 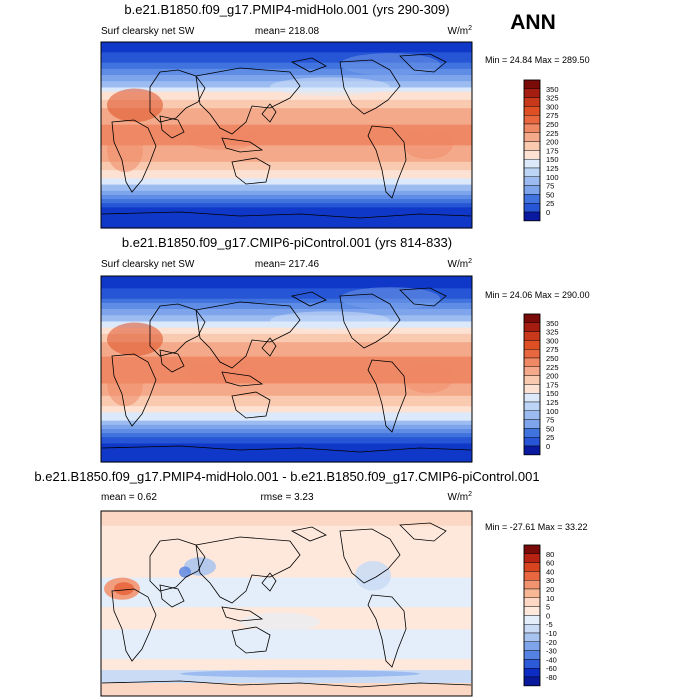 I want to click on minmax-label: Min = -27.61 Max = 33.22, so click(x=536, y=527).